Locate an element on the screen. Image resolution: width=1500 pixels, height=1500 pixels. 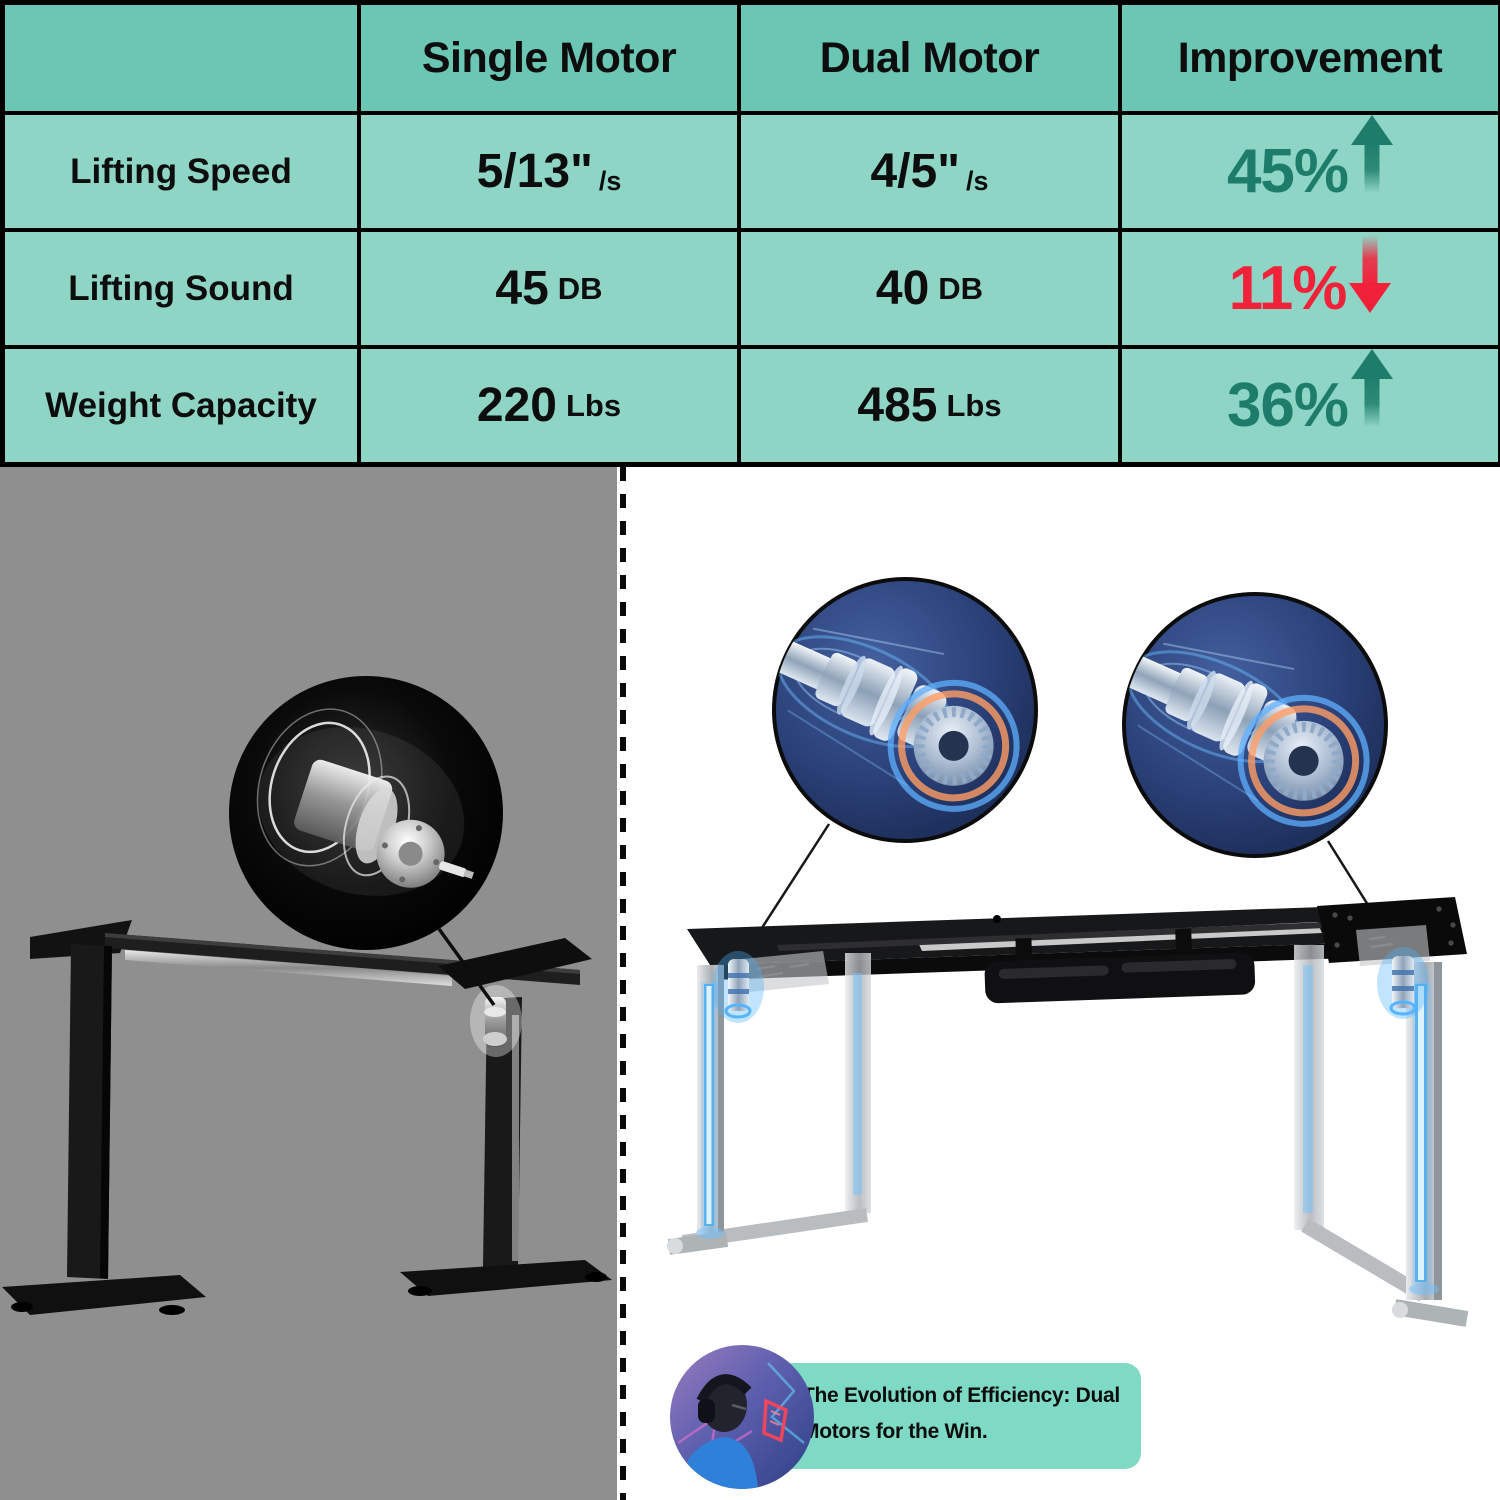
right-motor-bracket-plate is located at coordinates (1393, 945).